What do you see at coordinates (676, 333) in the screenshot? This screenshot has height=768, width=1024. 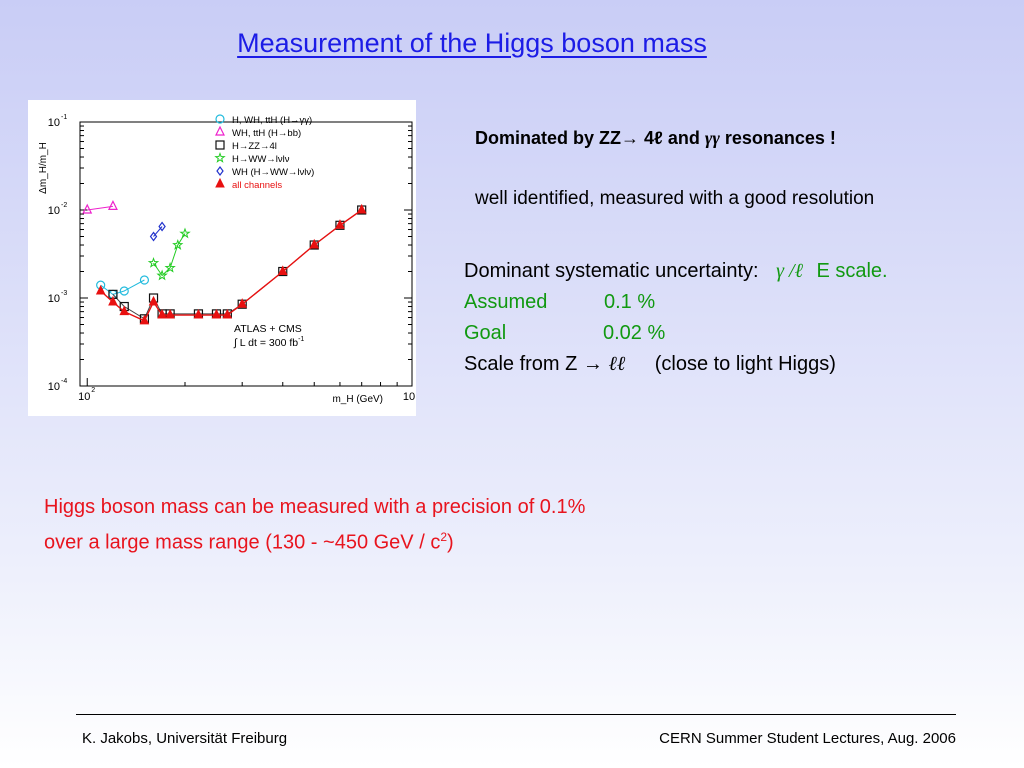 I see `goal-row: Goal 0.02 %` at bounding box center [676, 333].